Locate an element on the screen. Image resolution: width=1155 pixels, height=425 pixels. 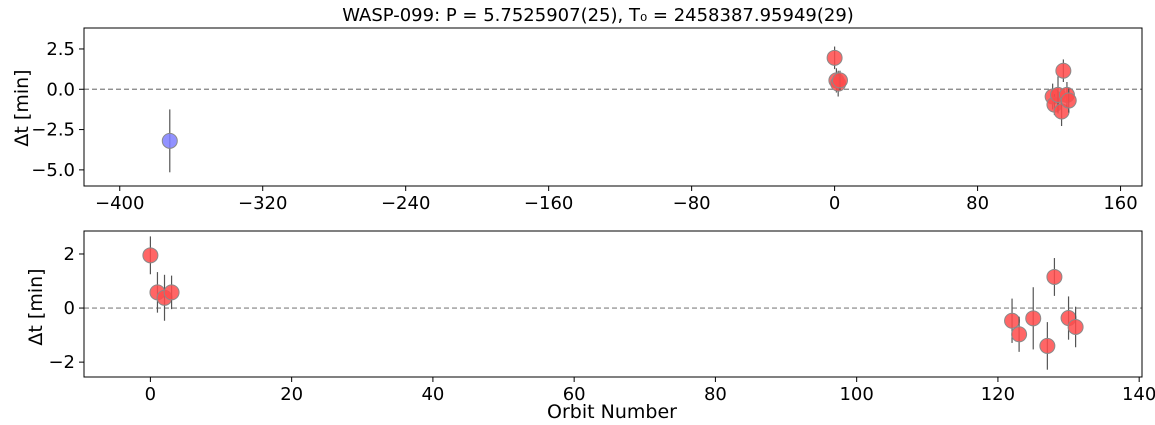
bottom-xtick-label: 60 is located at coordinates (574, 394).